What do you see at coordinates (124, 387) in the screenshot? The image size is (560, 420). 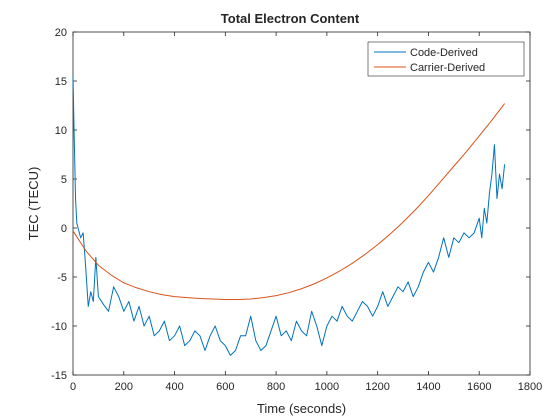 I see `x-tick-label: 200` at bounding box center [124, 387].